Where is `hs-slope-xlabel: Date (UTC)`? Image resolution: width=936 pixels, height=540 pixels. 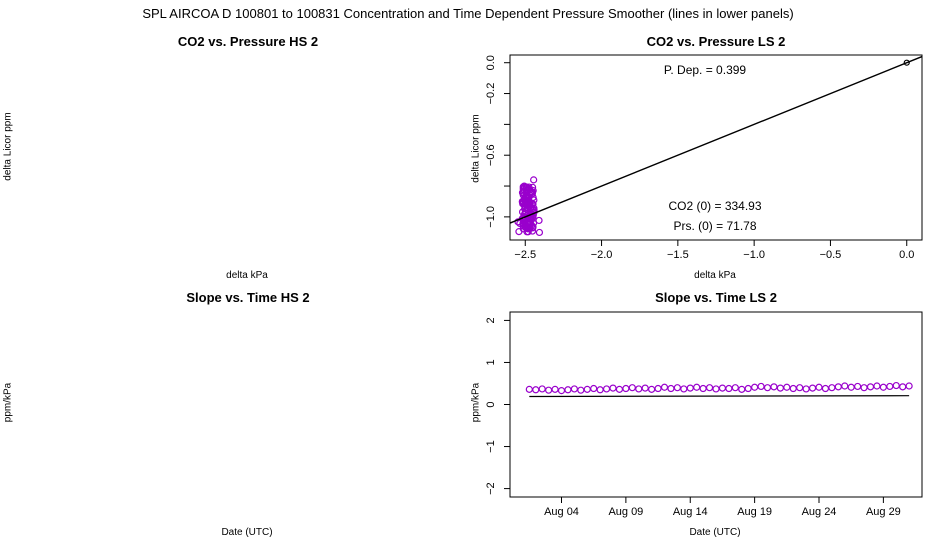 hs-slope-xlabel: Date (UTC) is located at coordinates (247, 532).